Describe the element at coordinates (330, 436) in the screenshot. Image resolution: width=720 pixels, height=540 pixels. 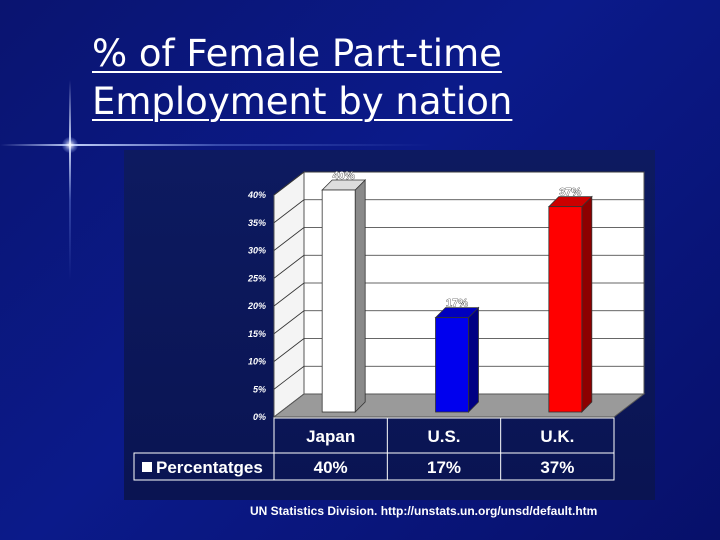
I see `x-category-label: Japan` at that location.